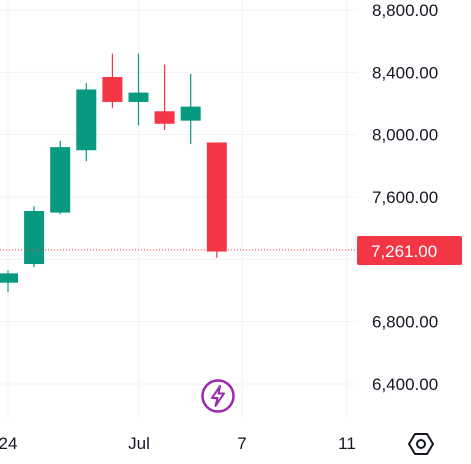  I want to click on x-tick-label: 7, so click(241, 443).